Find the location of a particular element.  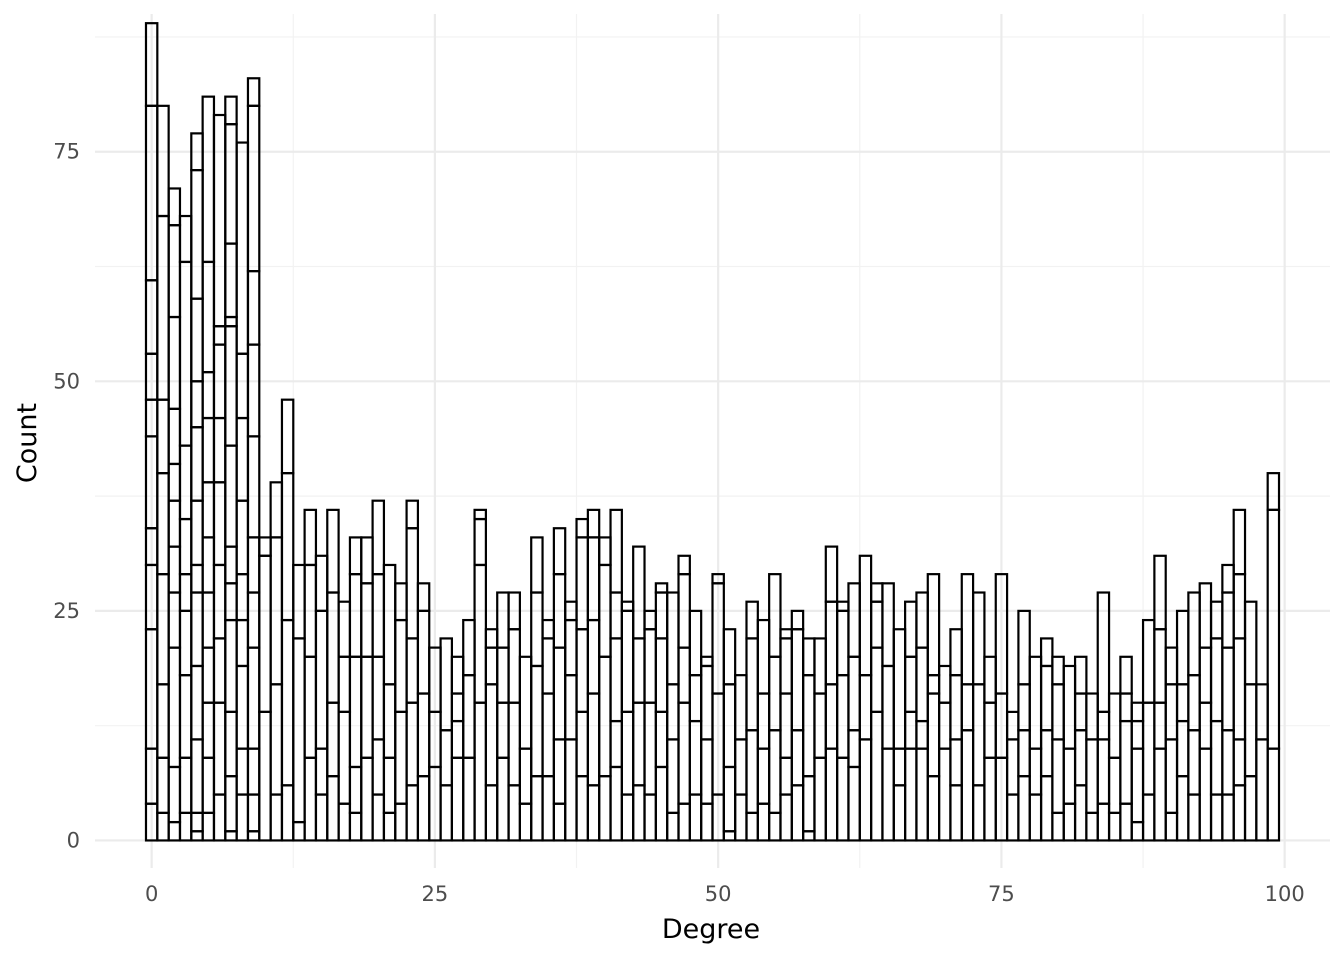

x-axis-tick-labels: 0 25 50 75 100 is located at coordinates (725, 894).